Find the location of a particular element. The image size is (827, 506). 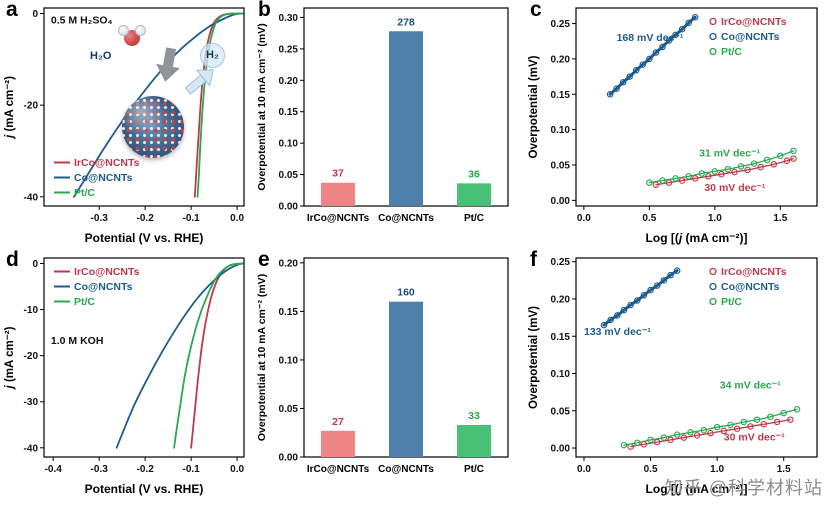

bar-IrCo@NCNTs is located at coordinates (338, 443).